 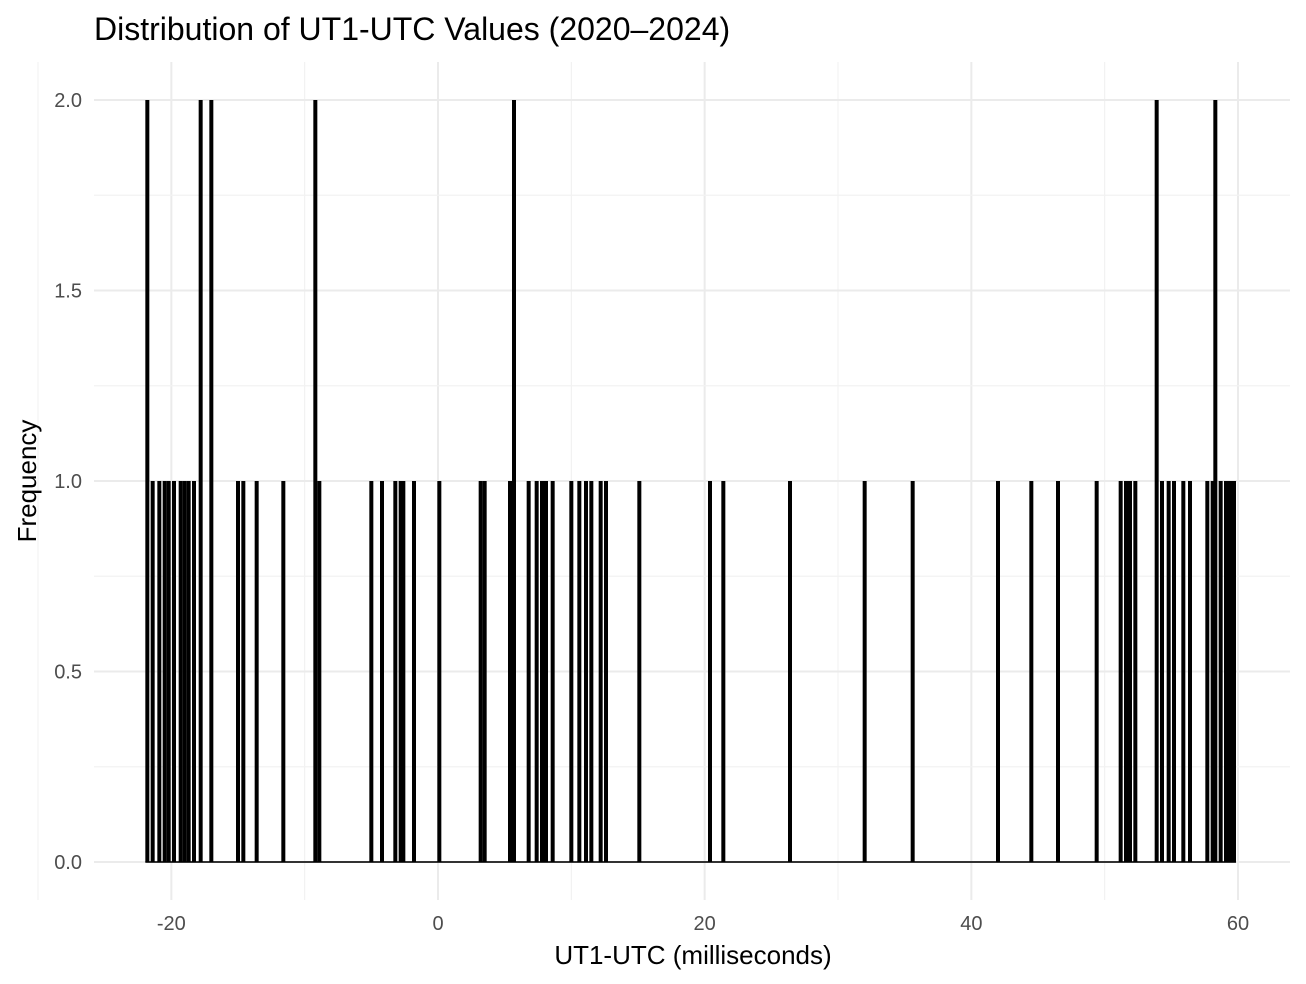 I want to click on y-tick-label: 0.0, so click(x=68, y=863).